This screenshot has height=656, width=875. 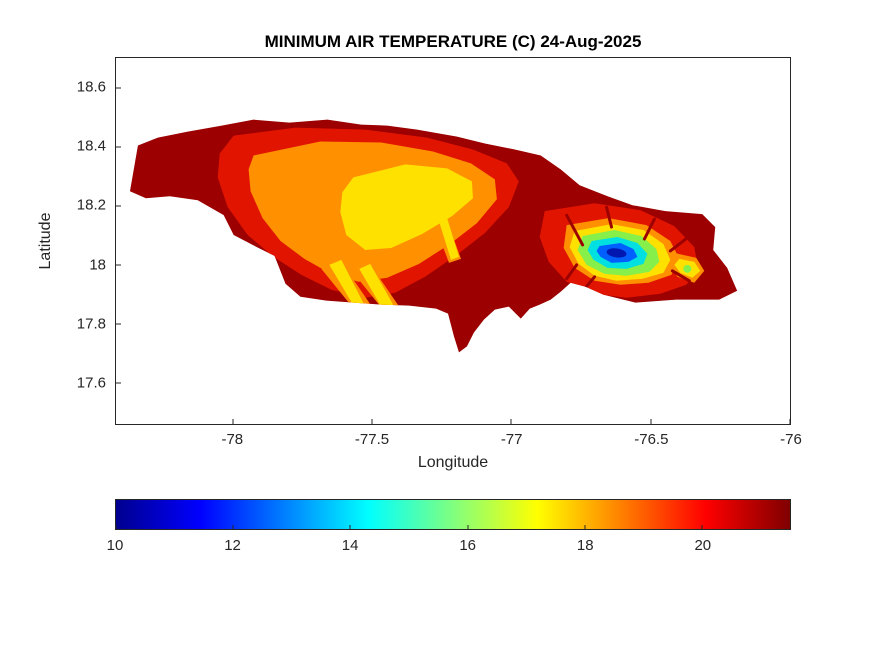 What do you see at coordinates (53, 241) in the screenshot?
I see `y-tick-label-col: 18.6 18.4 18.2 18 17.8 17.6` at bounding box center [53, 241].